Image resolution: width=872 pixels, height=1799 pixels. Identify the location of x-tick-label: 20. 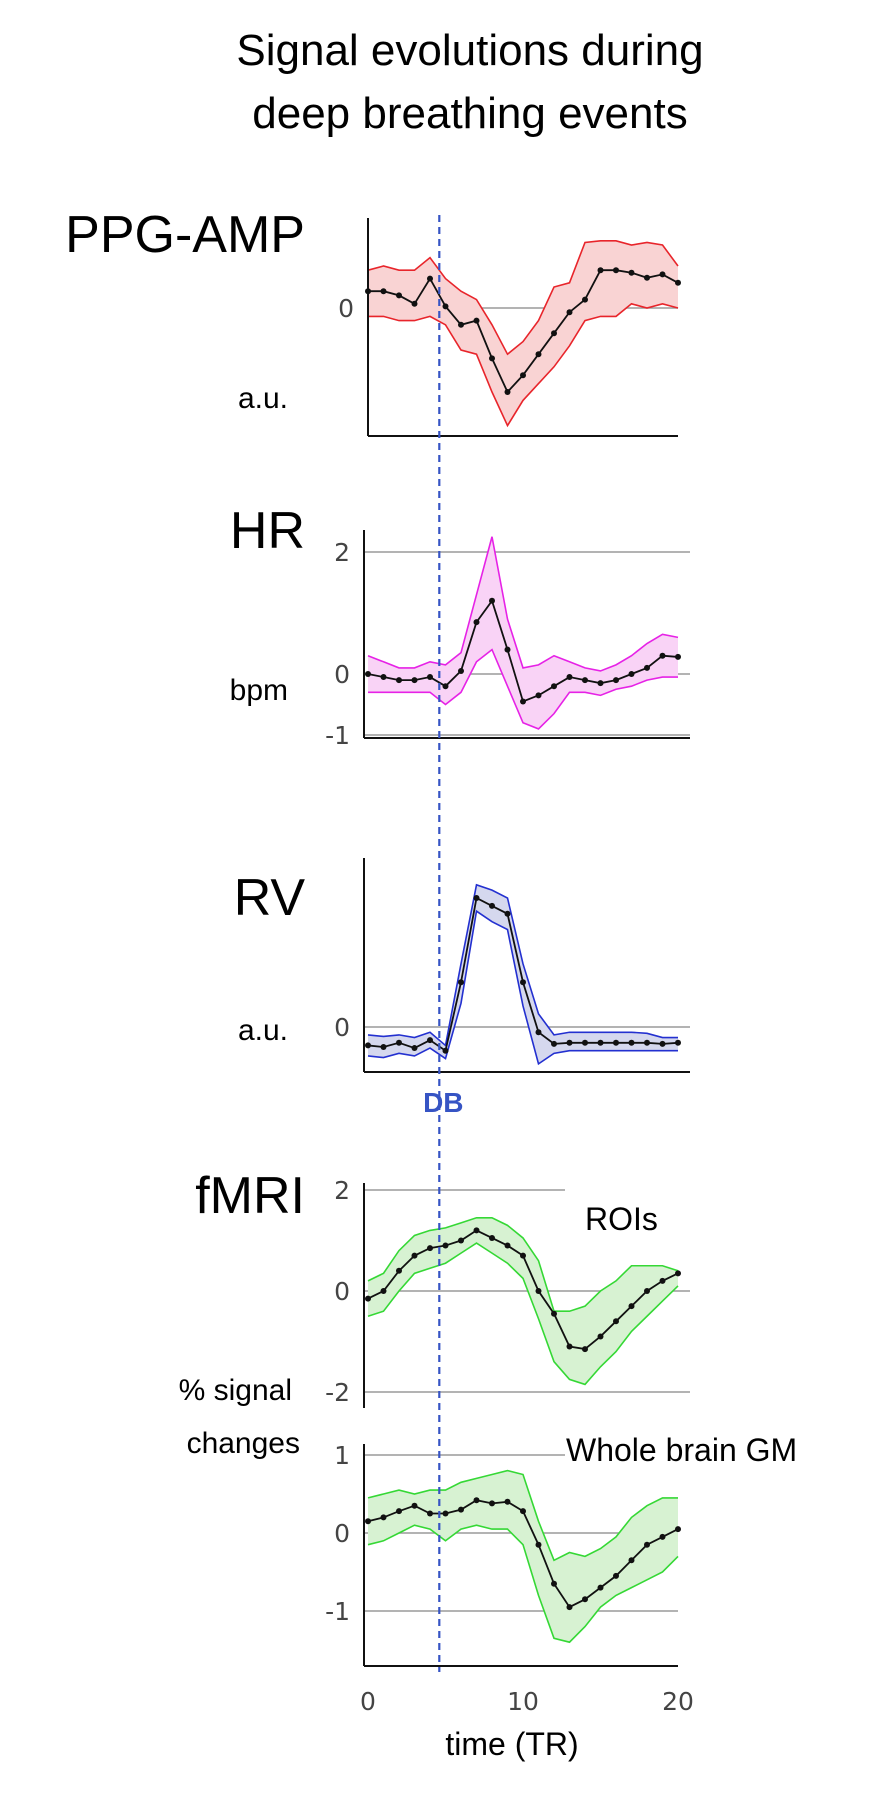
(678, 1701).